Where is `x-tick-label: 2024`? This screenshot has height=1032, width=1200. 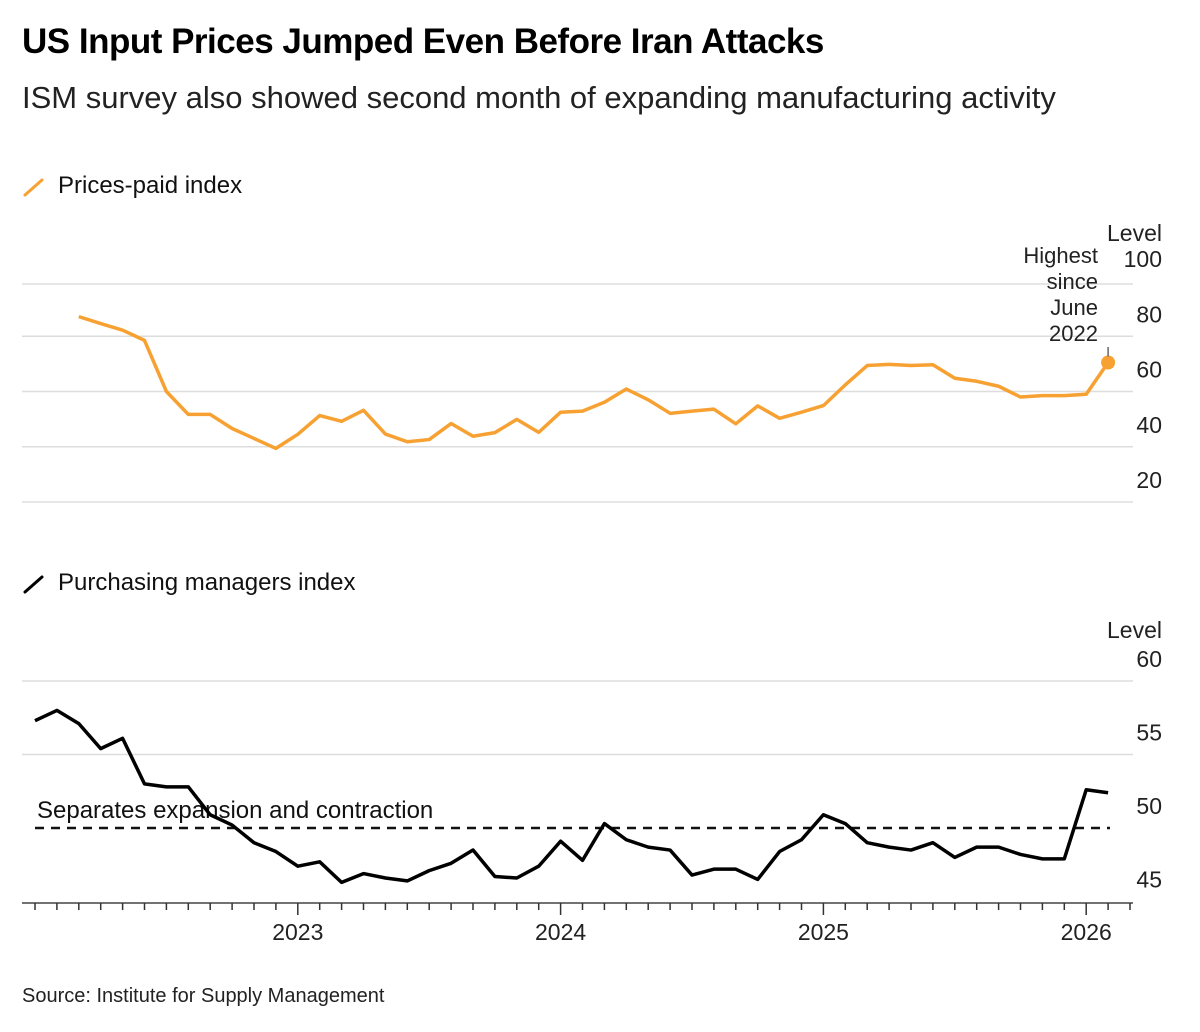
x-tick-label: 2024 is located at coordinates (560, 932).